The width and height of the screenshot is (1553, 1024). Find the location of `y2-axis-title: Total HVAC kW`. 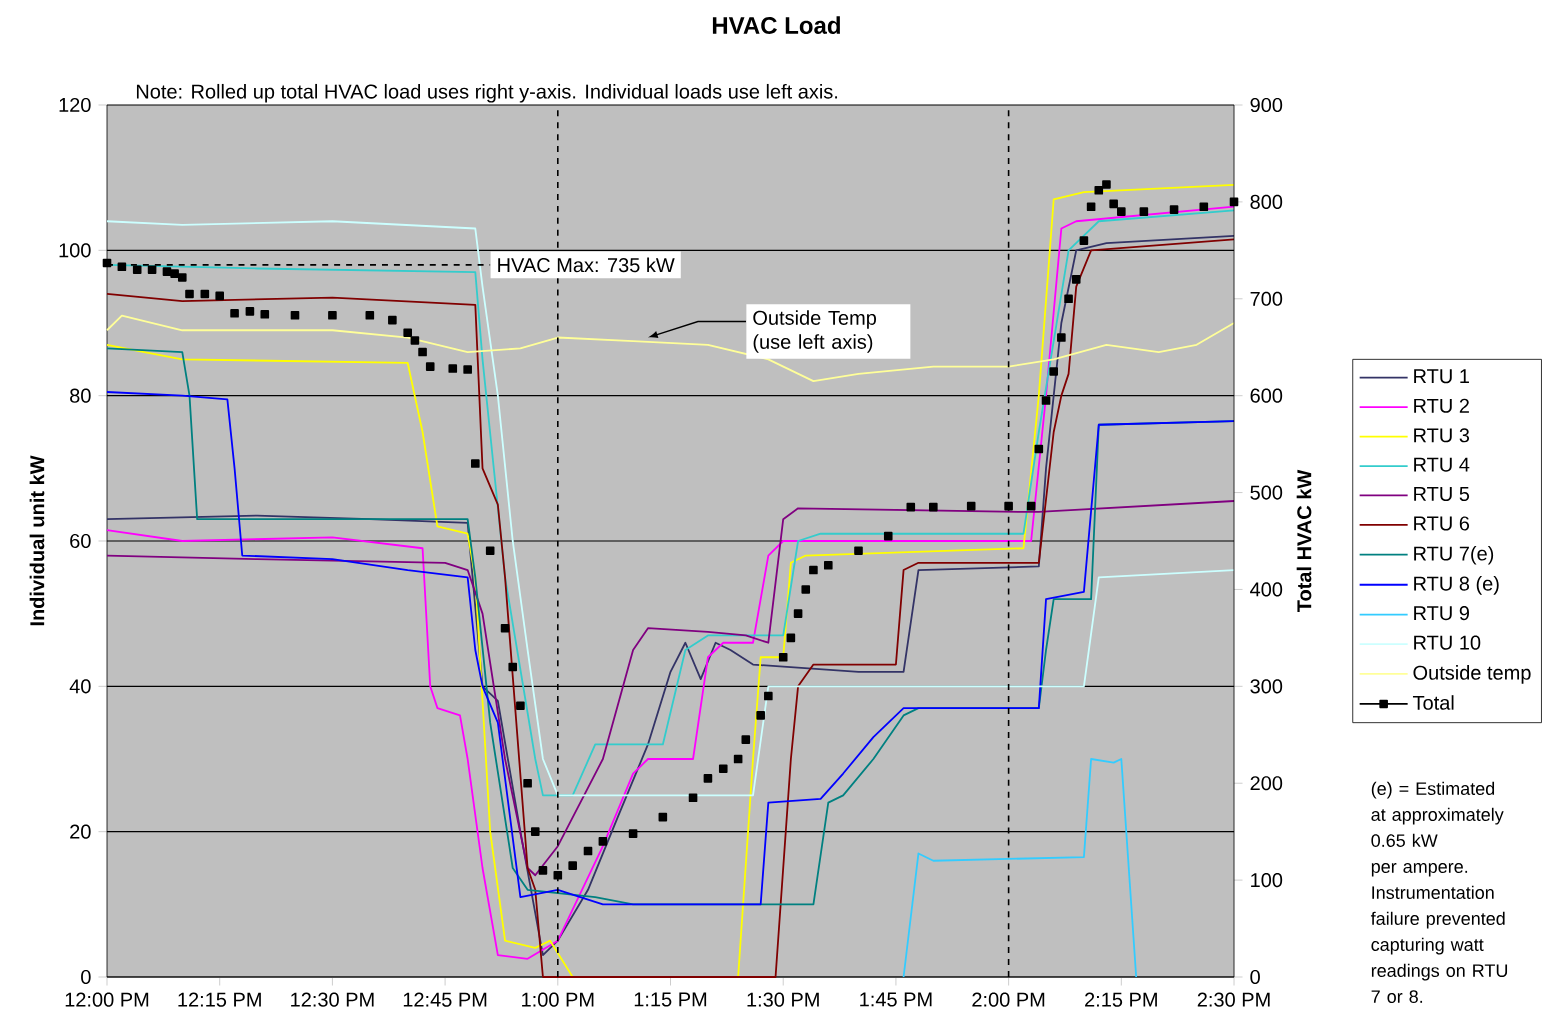

y2-axis-title: Total HVAC kW is located at coordinates (1304, 541).